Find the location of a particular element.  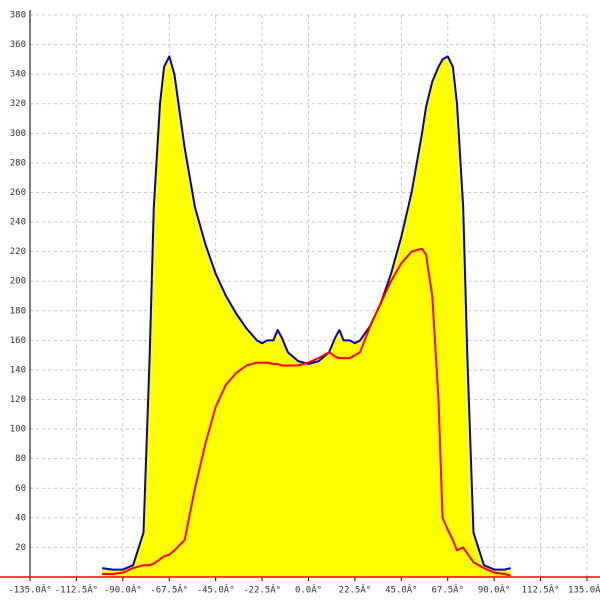

y-tick-label: 240 is located at coordinates (18, 223).